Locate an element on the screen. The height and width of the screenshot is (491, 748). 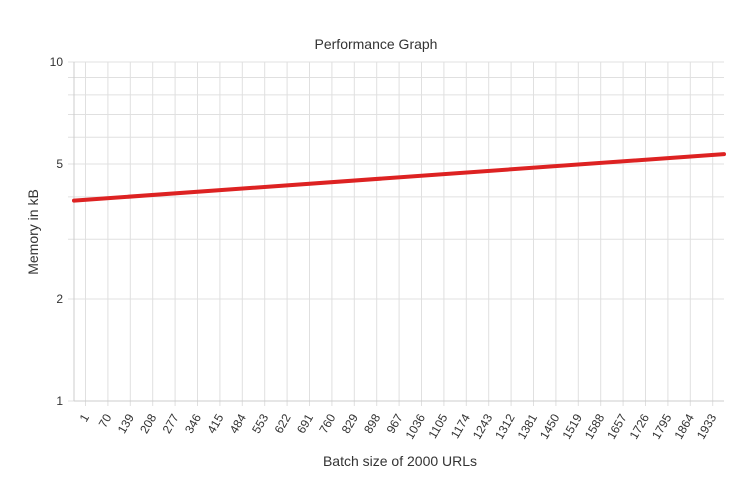
x-tick-label: 208 is located at coordinates (148, 423).